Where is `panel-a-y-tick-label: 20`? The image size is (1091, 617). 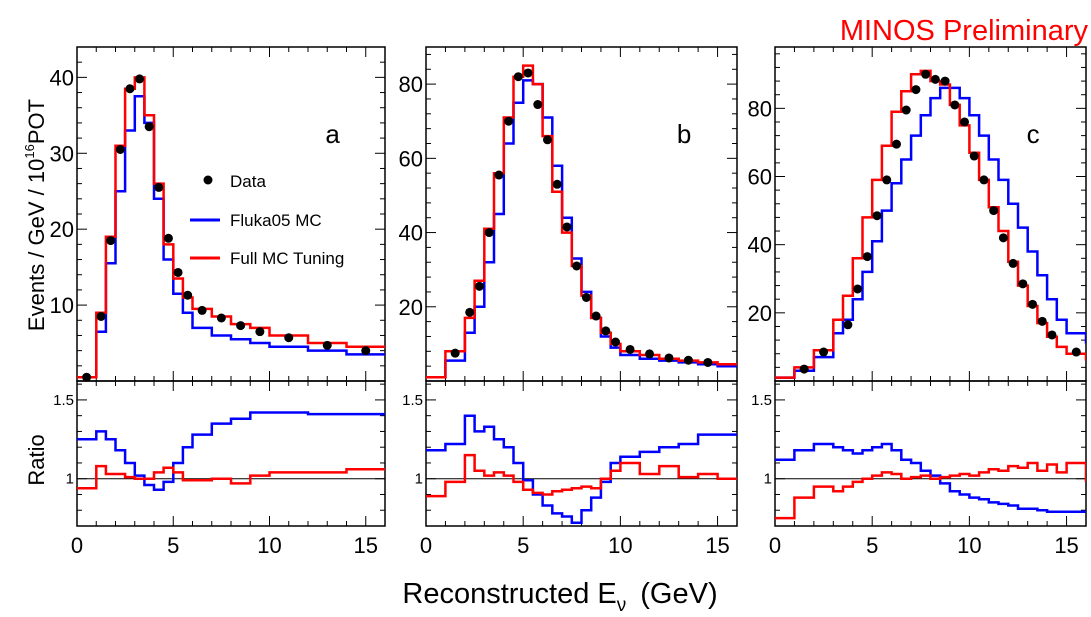 panel-a-y-tick-label: 20 is located at coordinates (62, 229).